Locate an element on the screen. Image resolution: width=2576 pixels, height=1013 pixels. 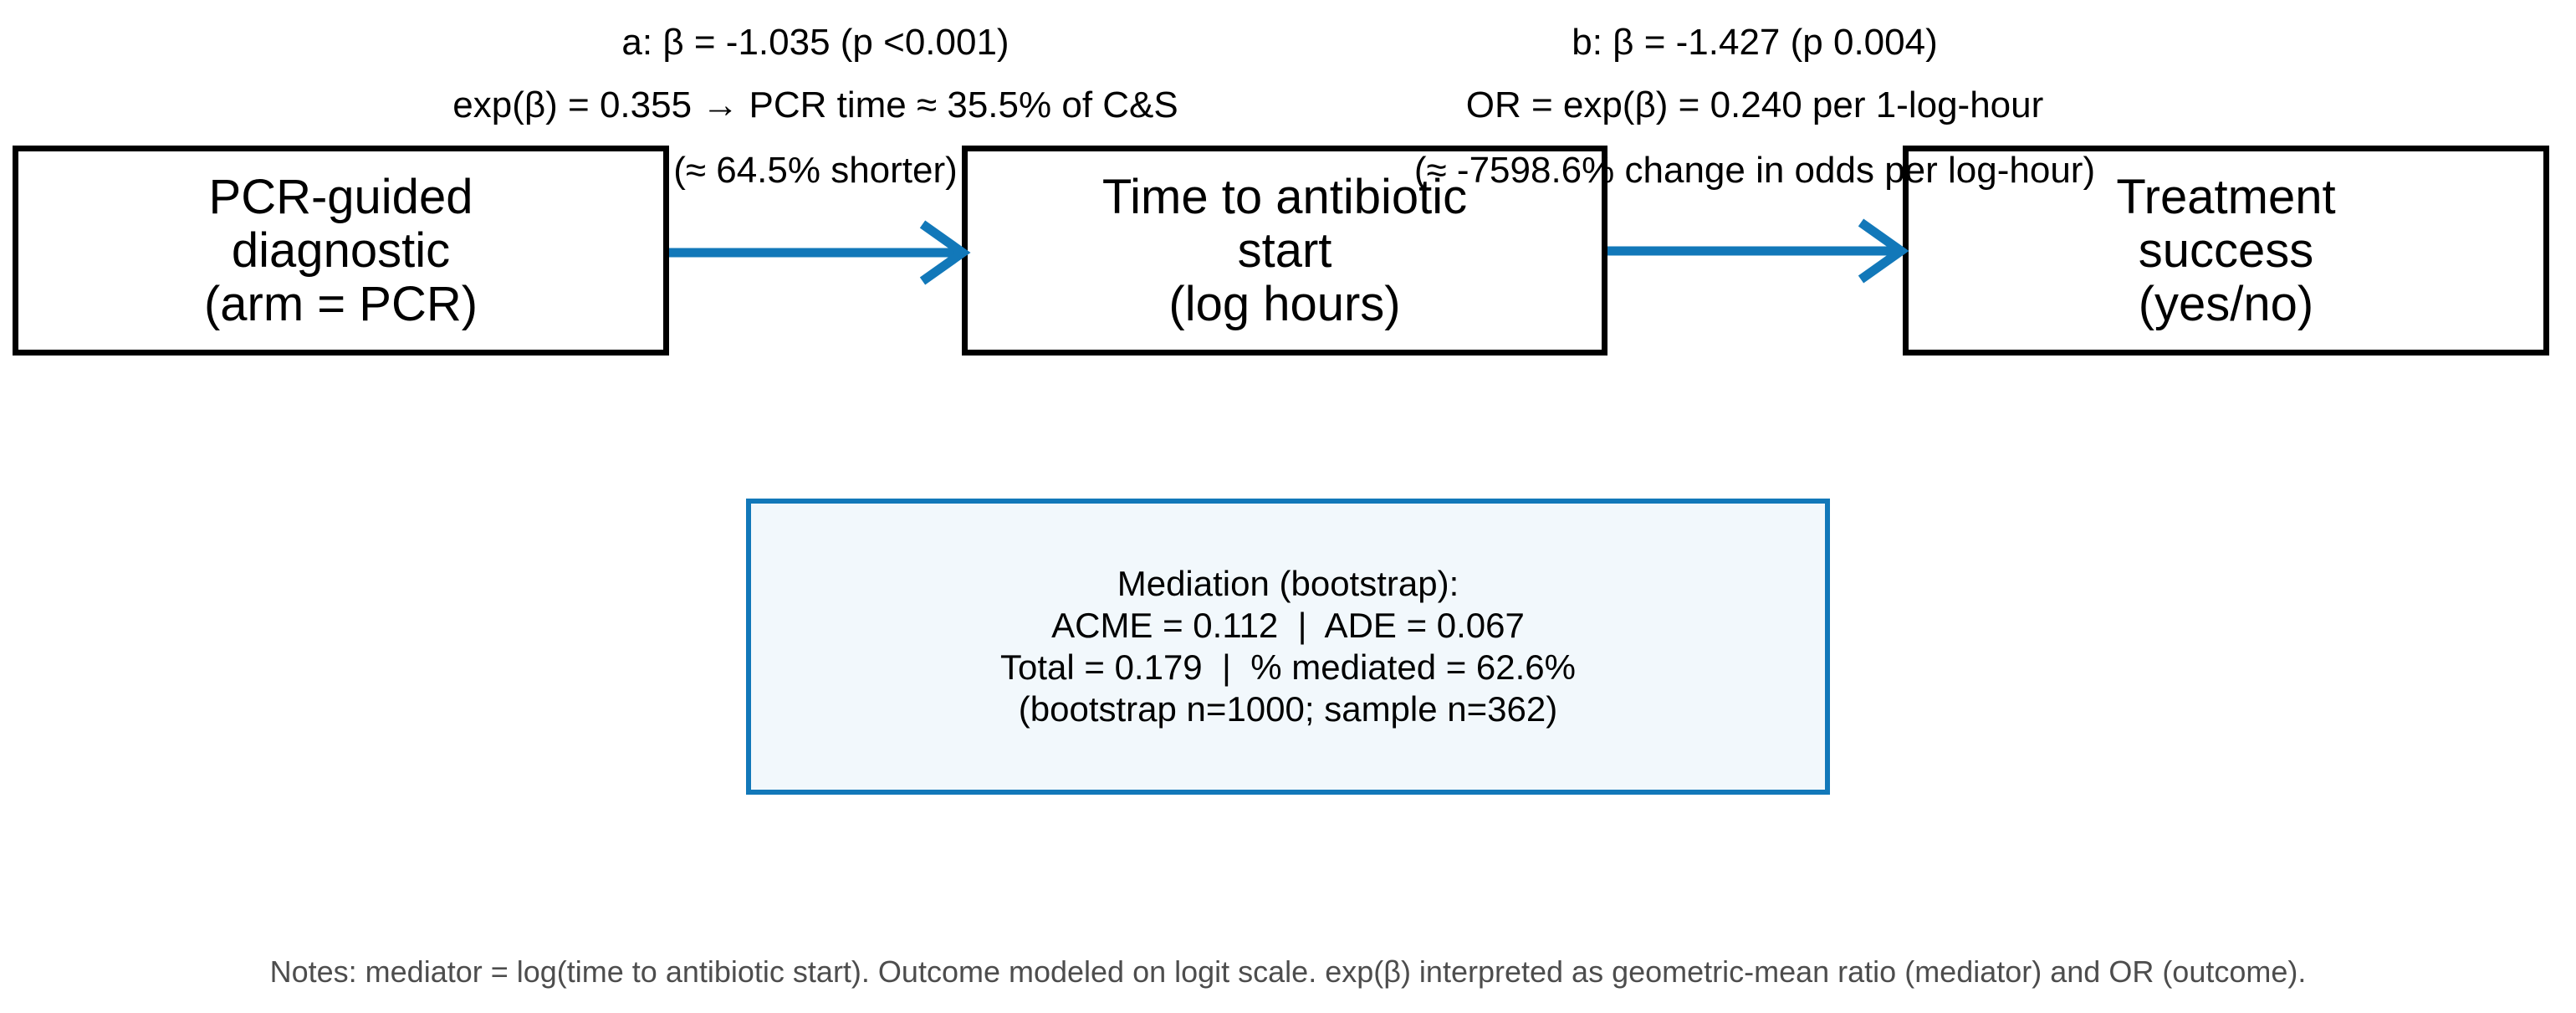
path-a-stats-line1: a: β = -1.035 (p <0.001) is located at coordinates (815, 42).